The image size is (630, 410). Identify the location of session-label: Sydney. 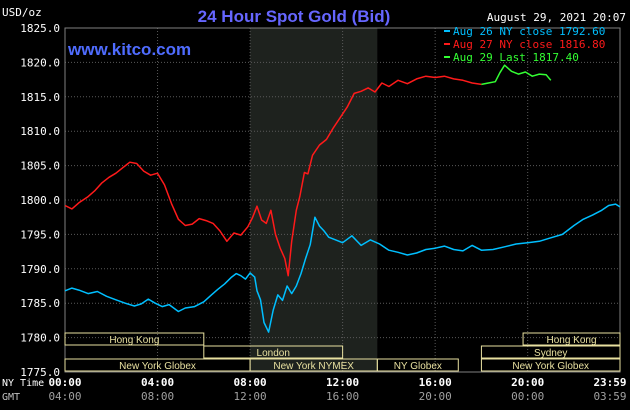
(550, 353).